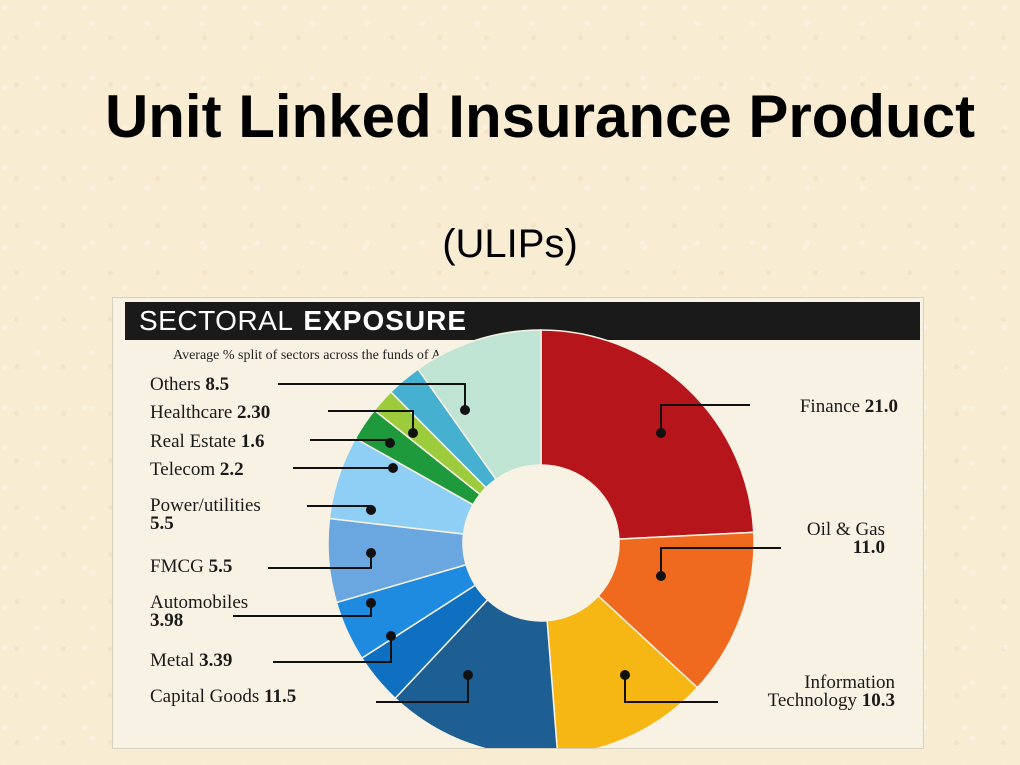 Image resolution: width=1020 pixels, height=765 pixels. Describe the element at coordinates (413, 433) in the screenshot. I see `leader-dot-healthcare` at that location.